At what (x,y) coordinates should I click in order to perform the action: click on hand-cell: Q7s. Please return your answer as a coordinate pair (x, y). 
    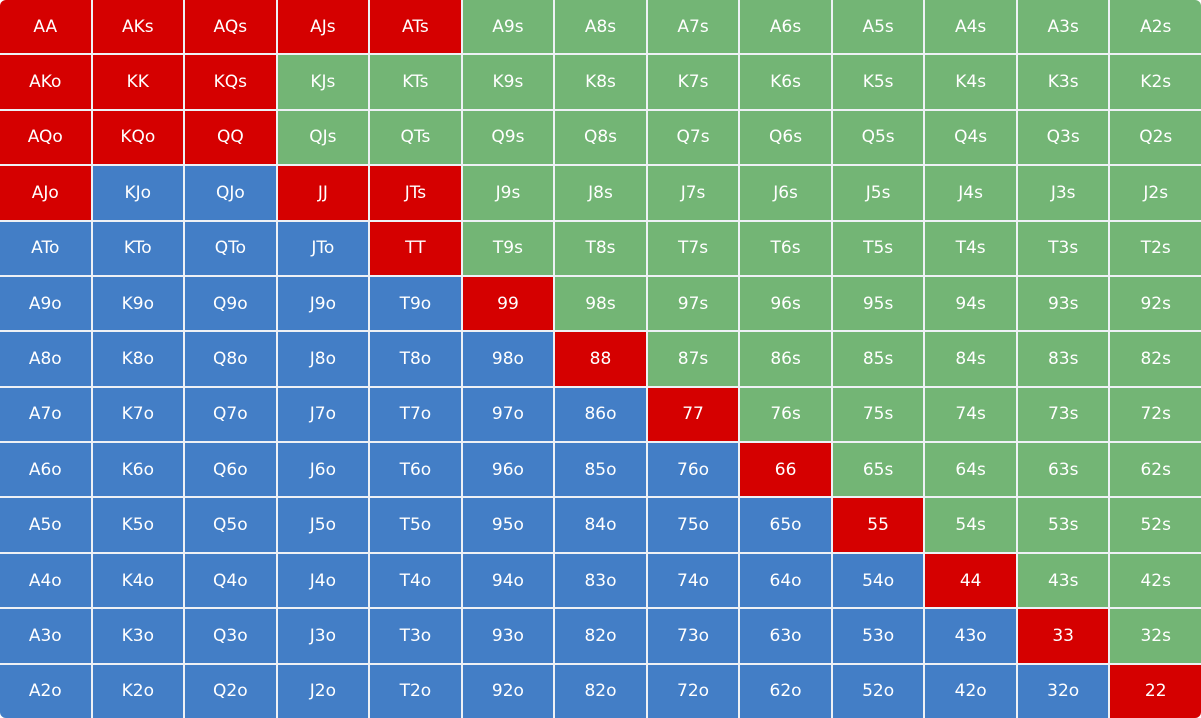
    Looking at the image, I should click on (693, 137).